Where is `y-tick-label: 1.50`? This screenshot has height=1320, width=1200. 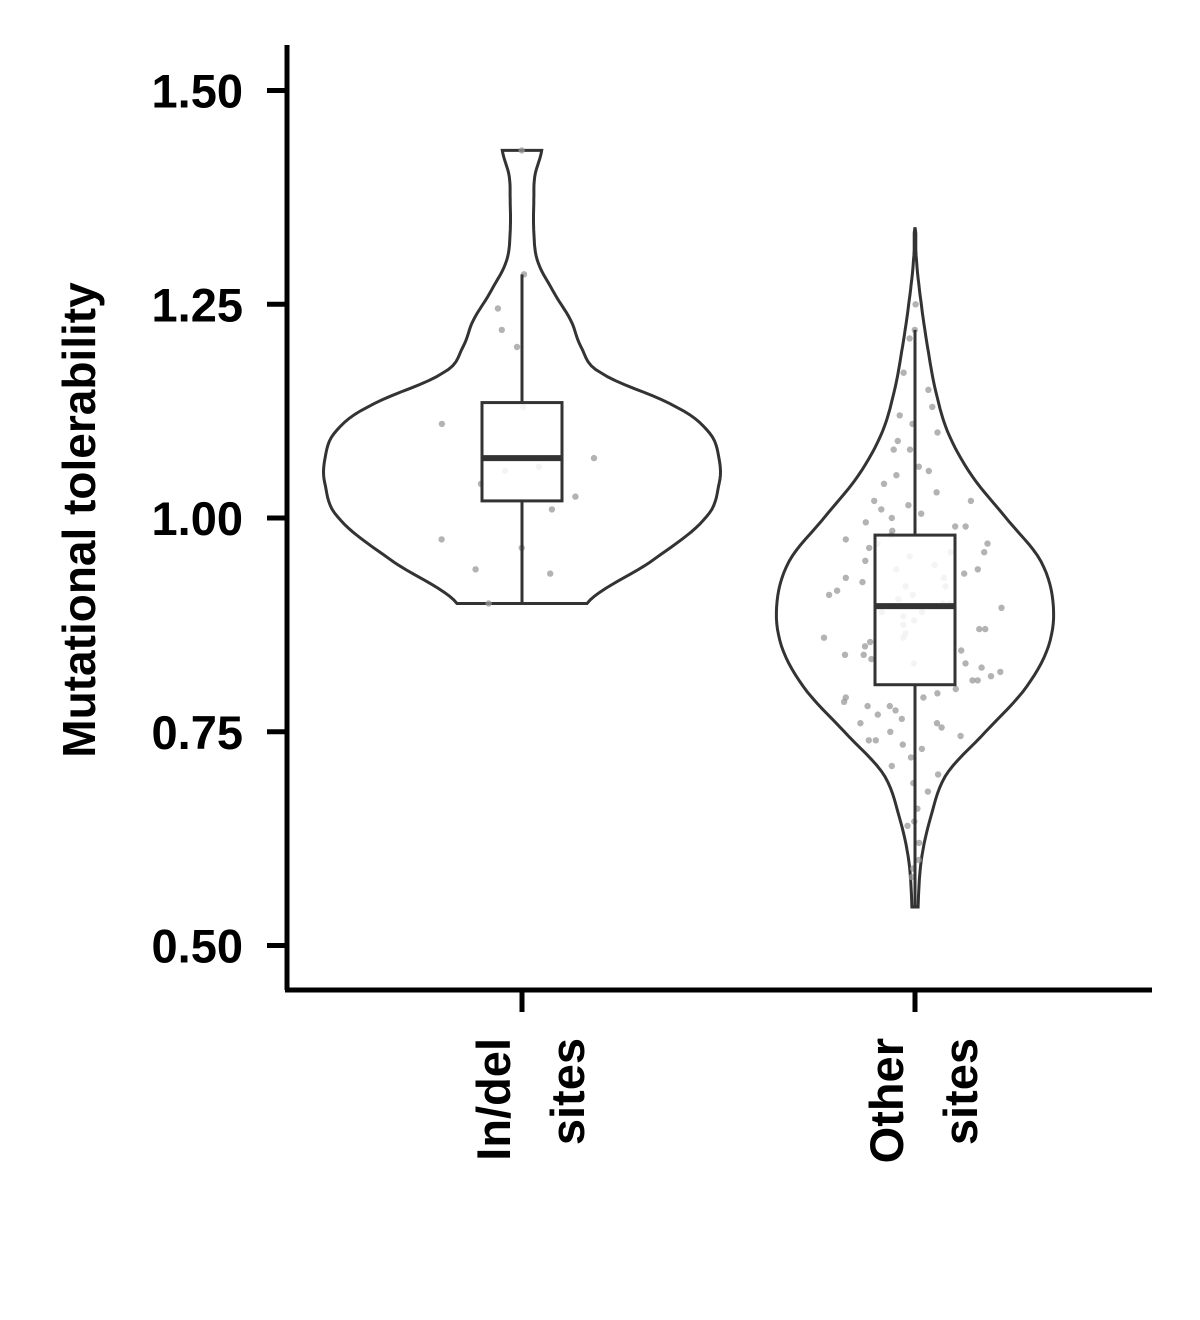
y-tick-label: 1.50 is located at coordinates (197, 91).